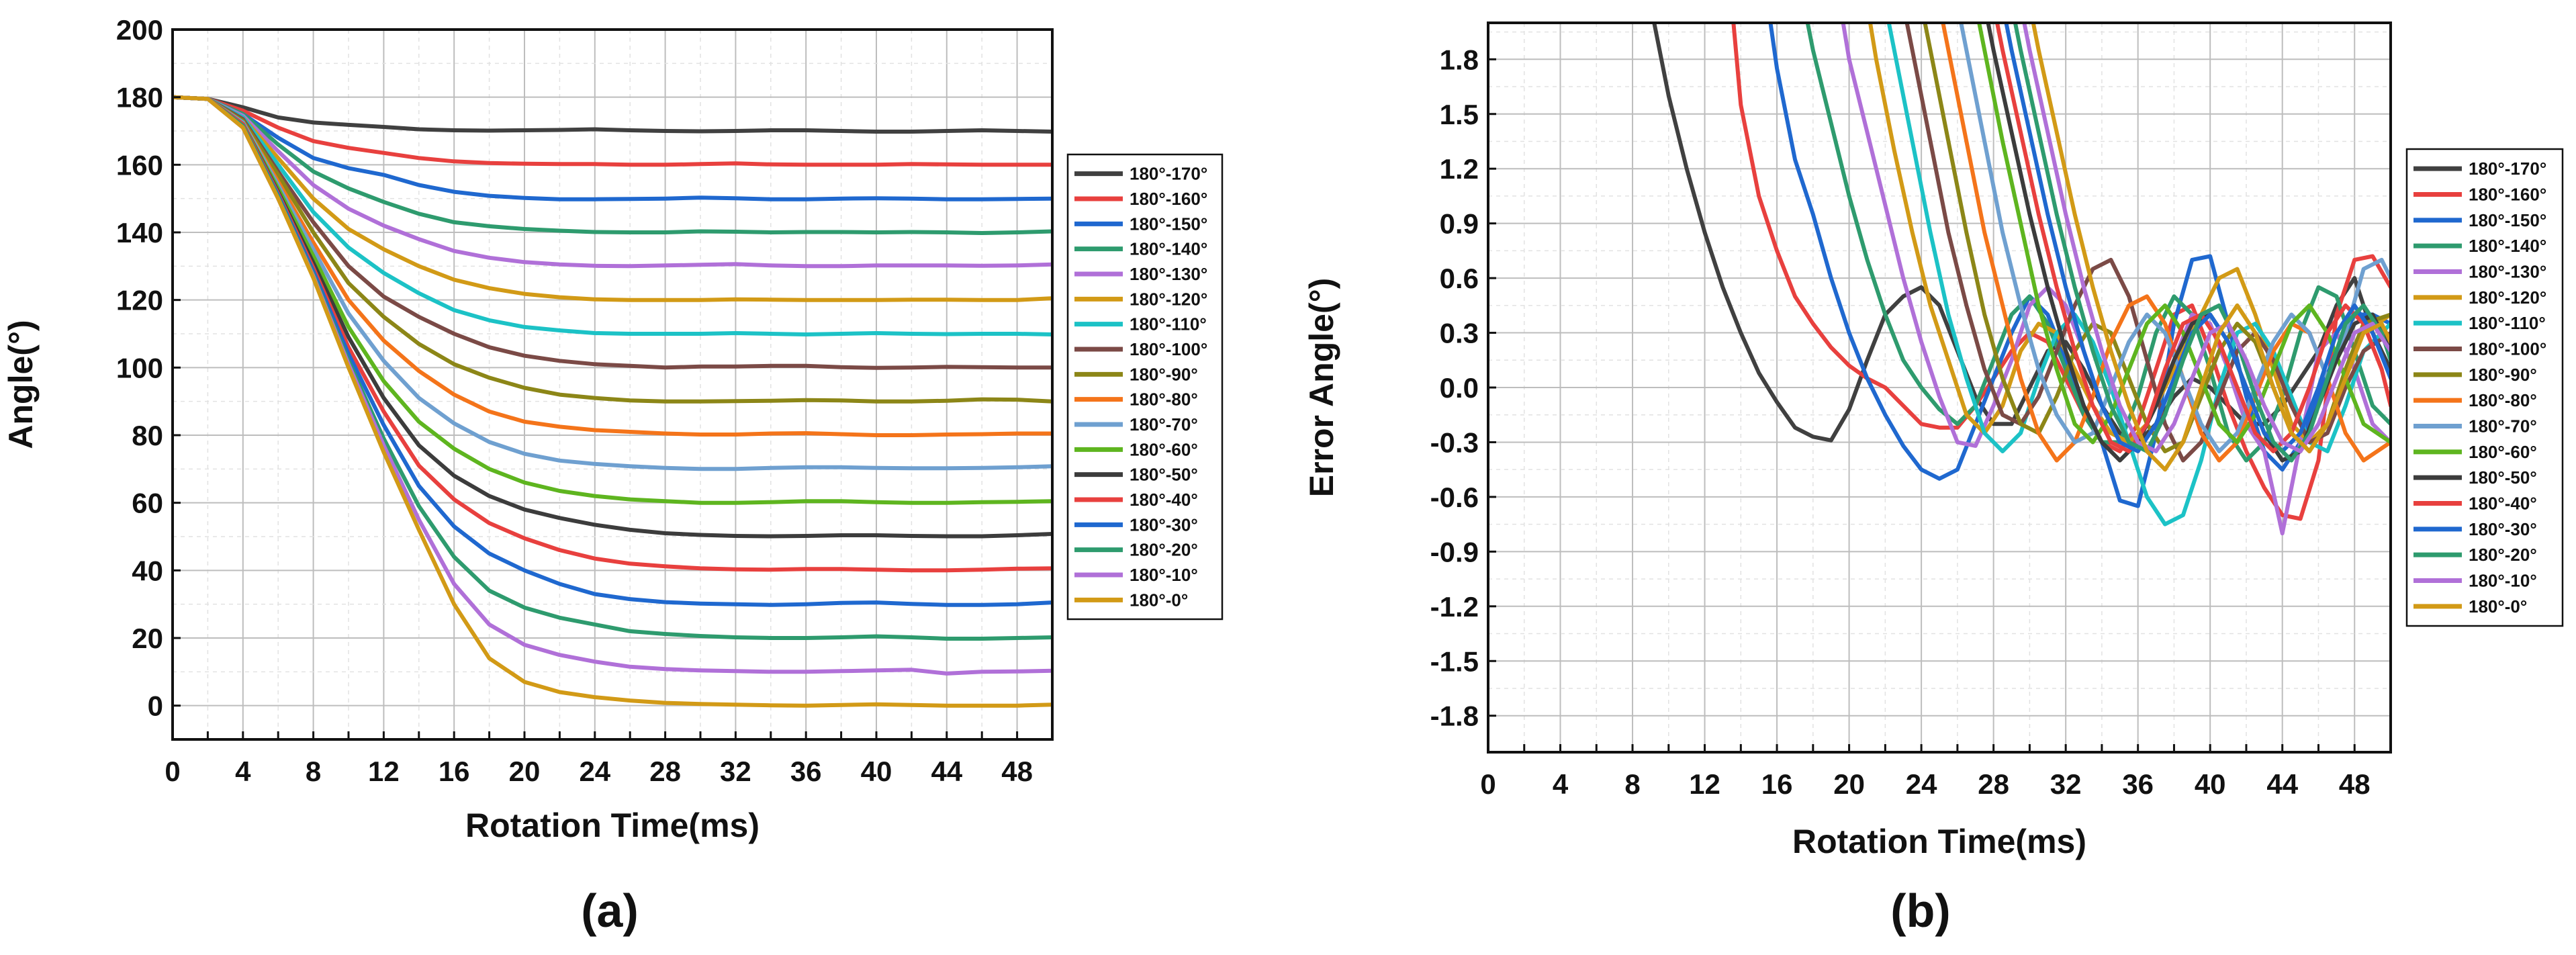  What do you see at coordinates (139, 165) in the screenshot?
I see `y-tick-label: 160` at bounding box center [139, 165].